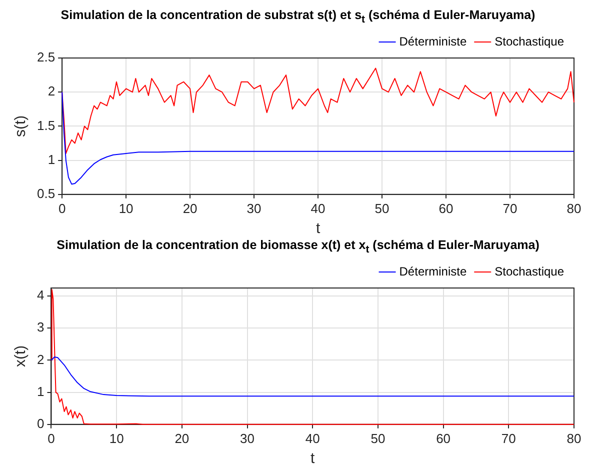  What do you see at coordinates (46, 57) in the screenshot?
I see `y-tick-label: 2.5` at bounding box center [46, 57].